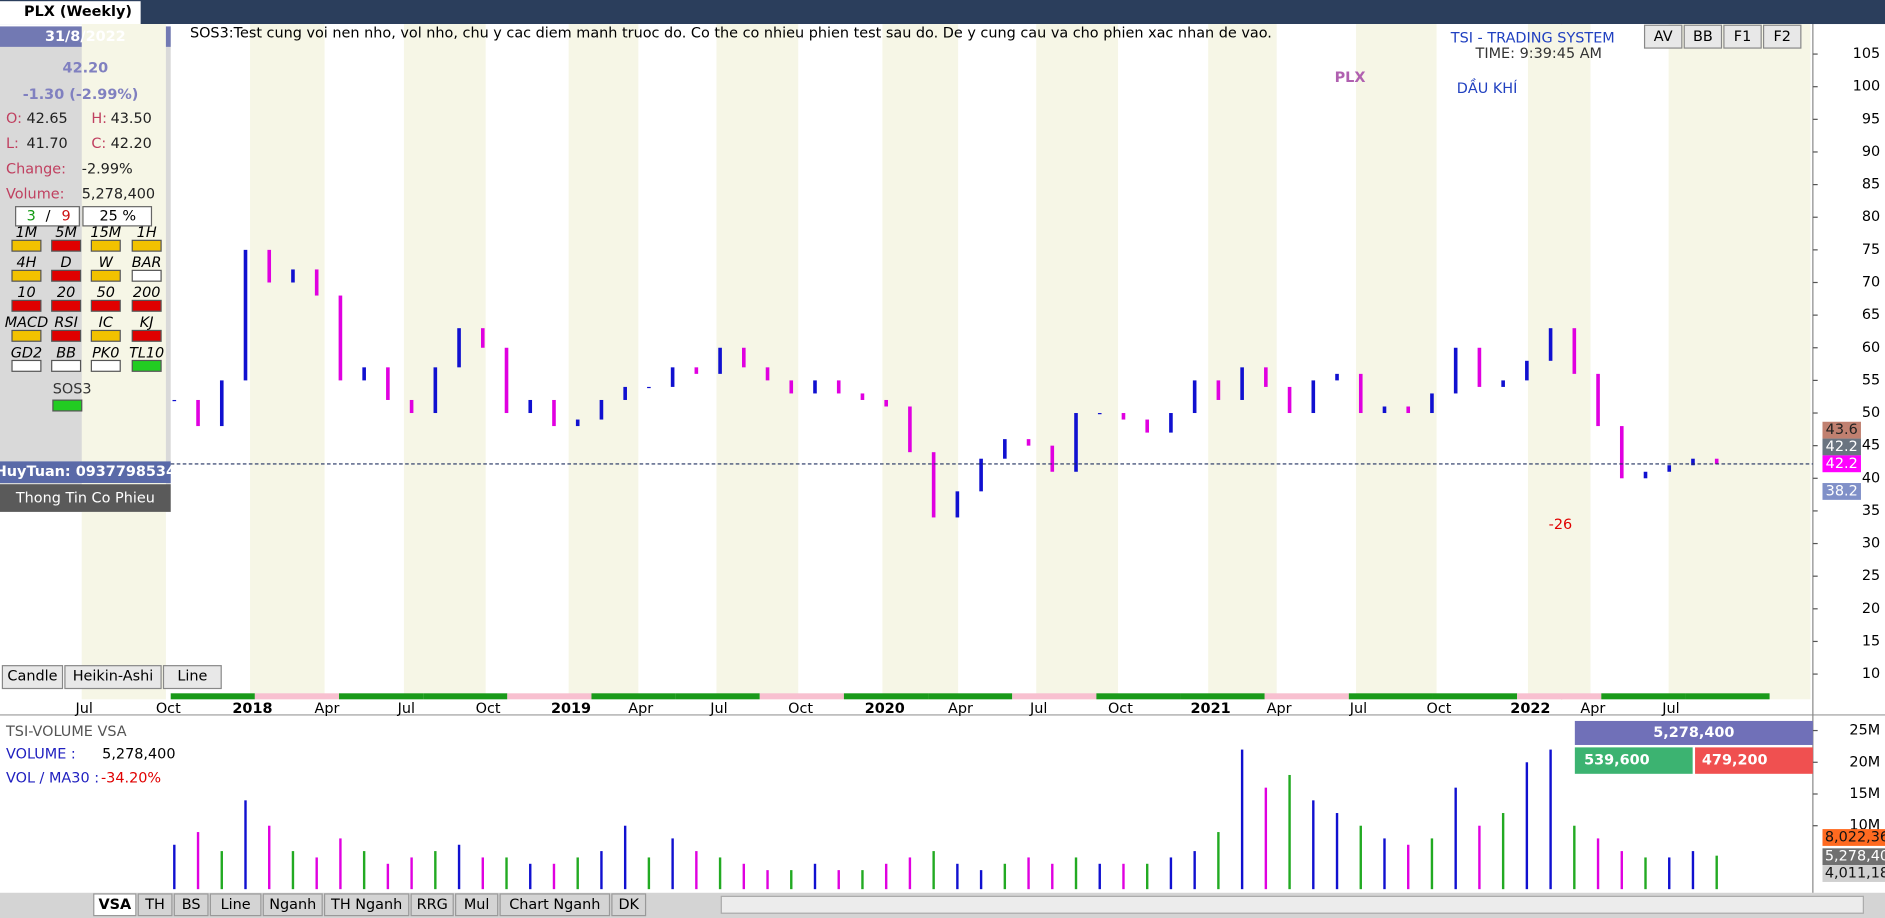 The image size is (1885, 918). Describe the element at coordinates (70, 13) in the screenshot. I see `tab` at that location.